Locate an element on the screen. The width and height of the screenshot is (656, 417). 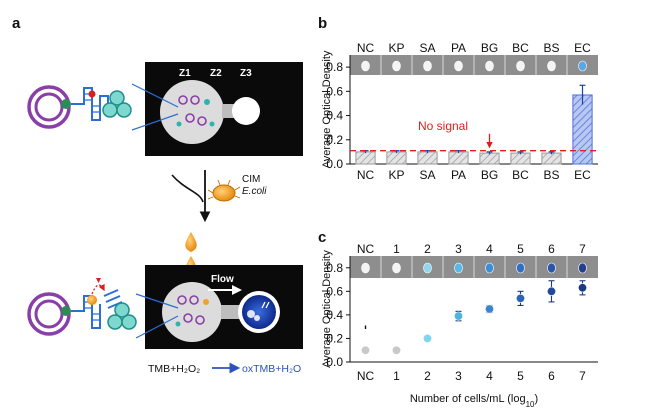
well-label: 4 is located at coordinates (489, 249).